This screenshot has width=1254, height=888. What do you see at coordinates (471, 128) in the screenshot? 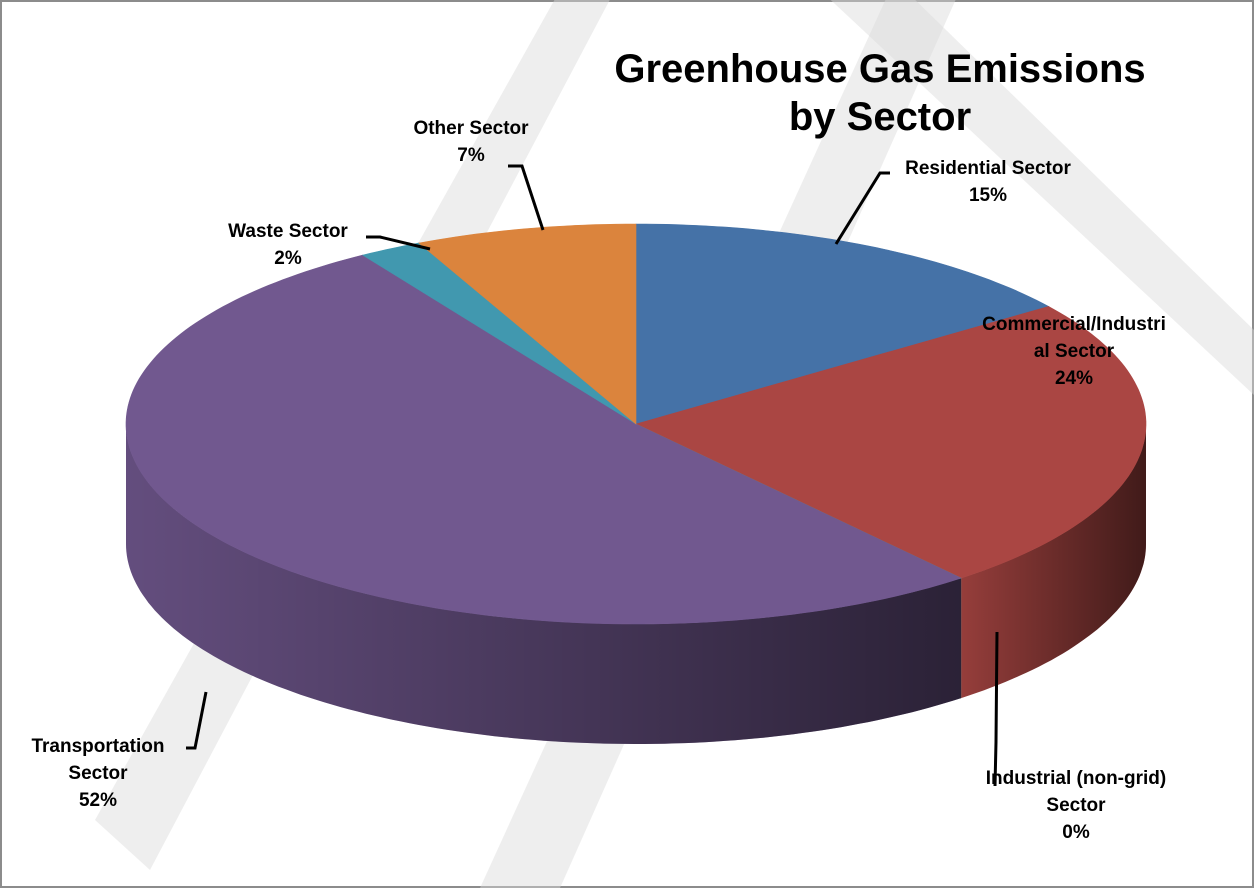
I see `data-label-line: Other Sector` at bounding box center [471, 128].